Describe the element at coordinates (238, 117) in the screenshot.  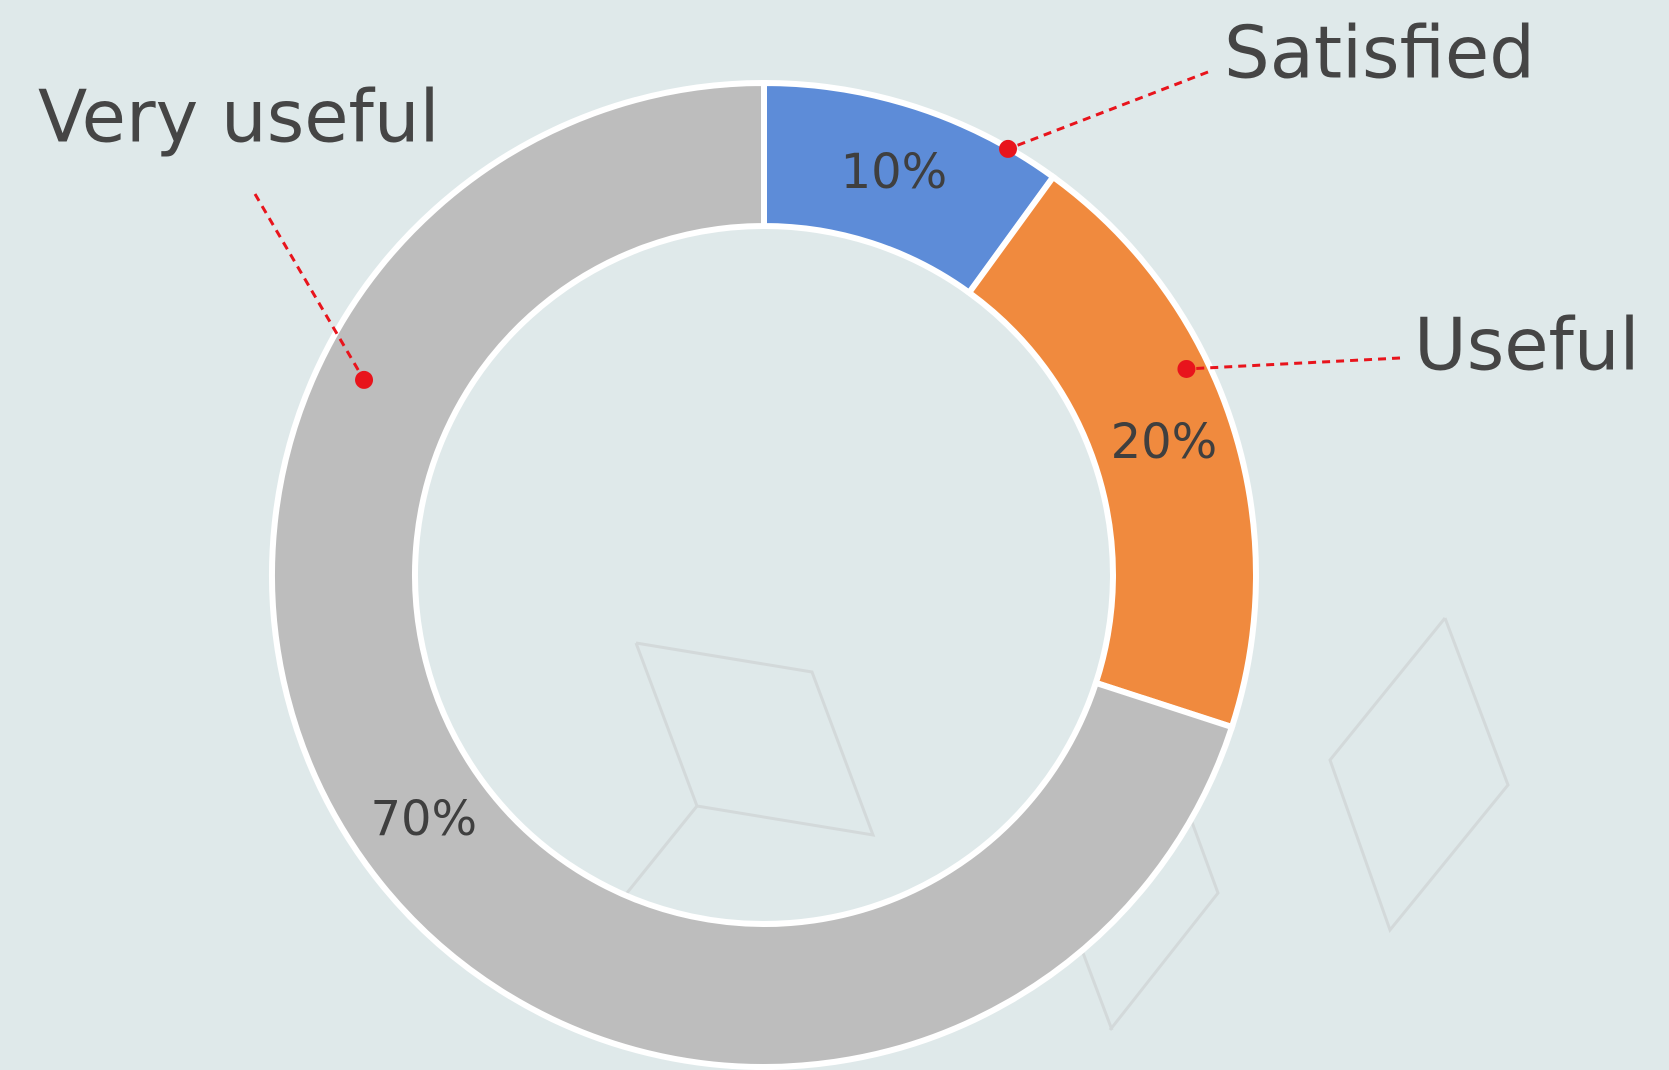
I see `category-label: Very useful` at that location.